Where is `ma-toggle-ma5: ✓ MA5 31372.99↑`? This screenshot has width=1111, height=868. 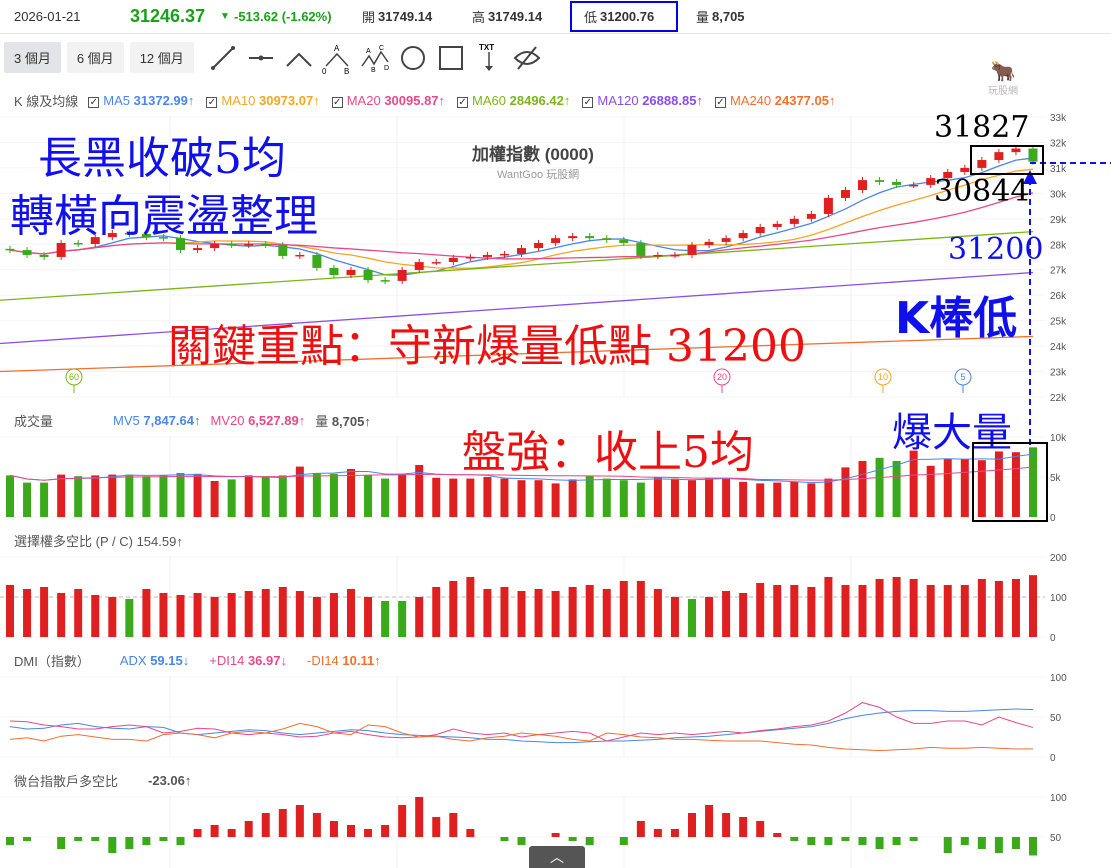 ma-toggle-ma5: ✓ MA5 31372.99↑ is located at coordinates (141, 100).